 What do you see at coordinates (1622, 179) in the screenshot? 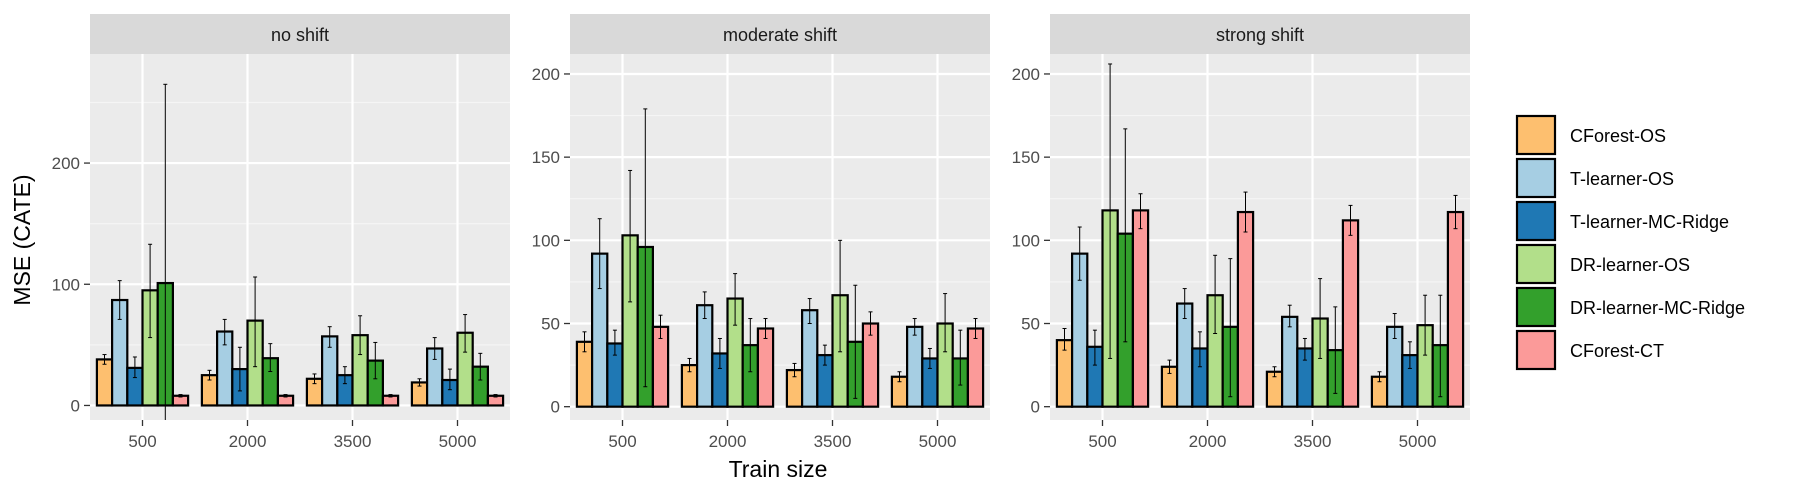
I see `legend-label: T-learner-OS` at bounding box center [1622, 179].